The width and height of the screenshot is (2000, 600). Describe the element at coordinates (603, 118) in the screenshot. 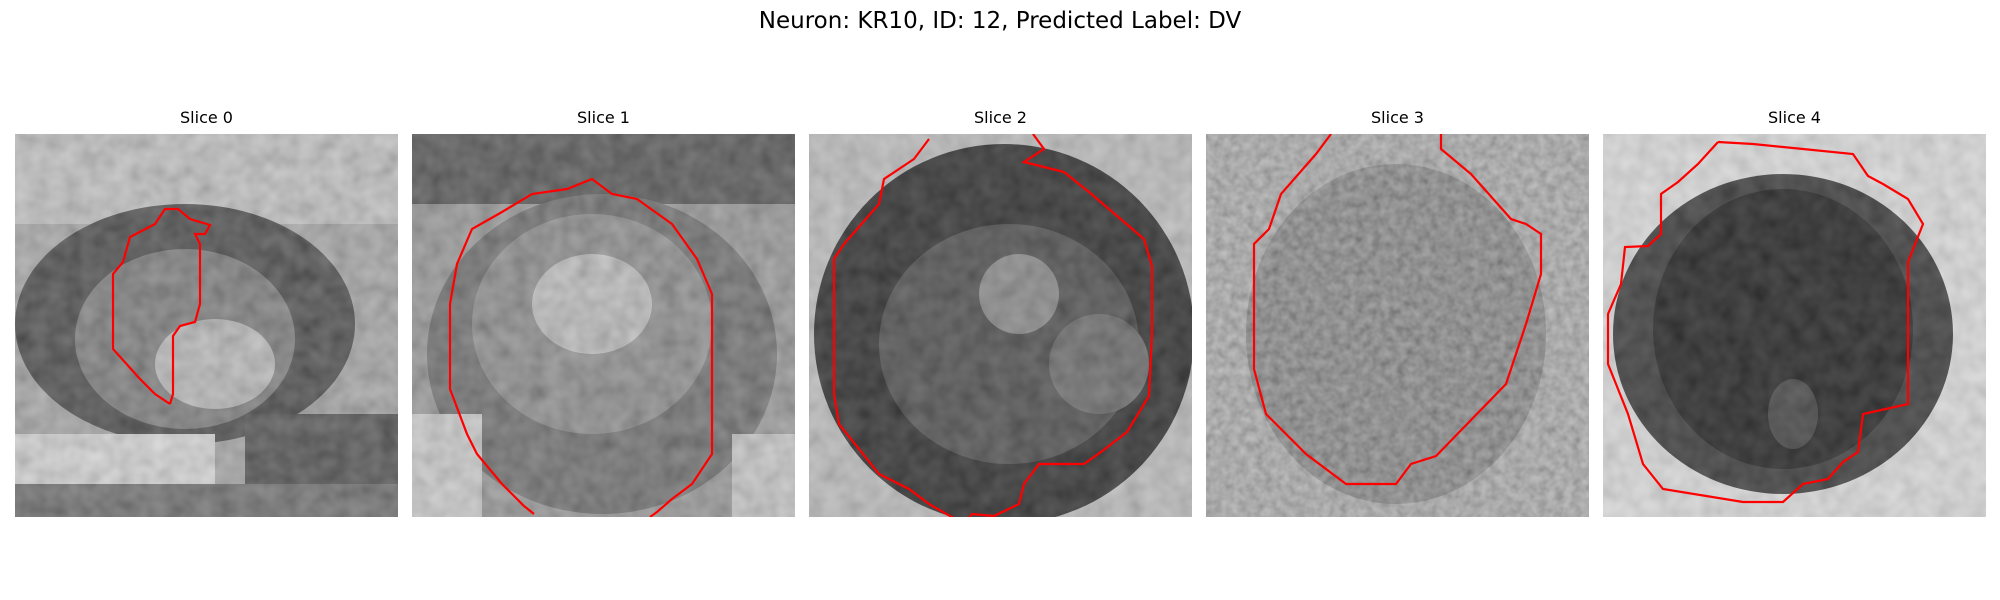

I see `slice-title-1: Slice 1` at that location.